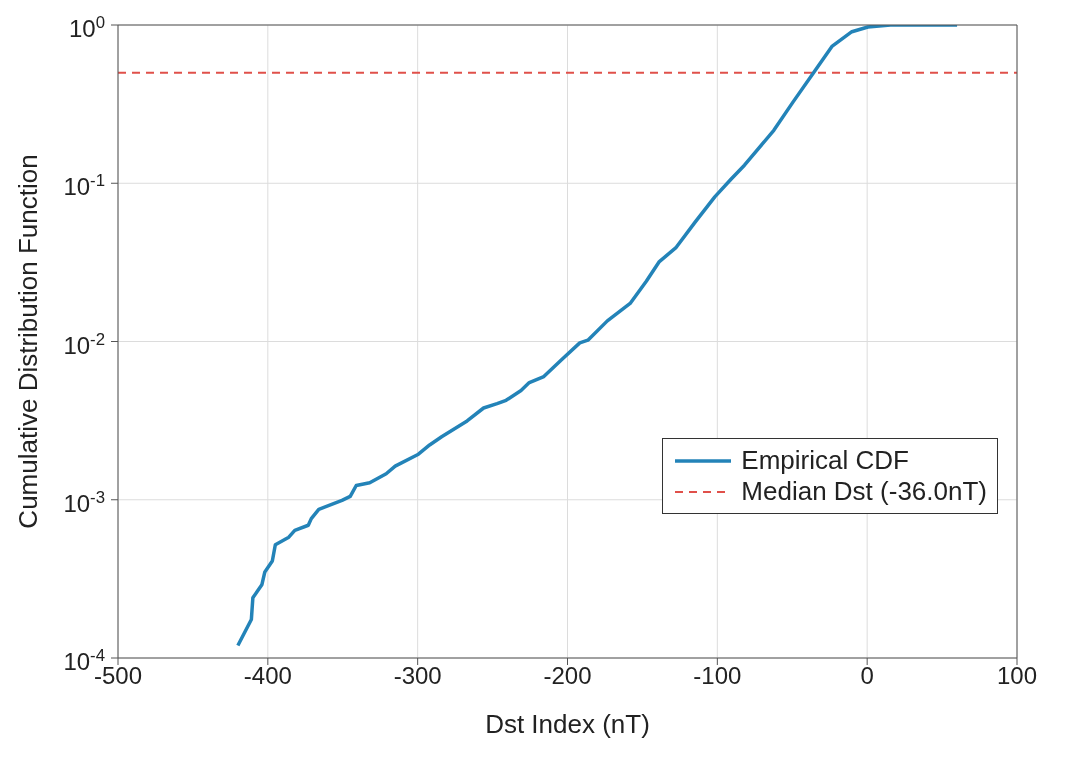 This screenshot has height=769, width=1072. Describe the element at coordinates (864, 491) in the screenshot. I see `legend-label: Median Dst (-36.0nT)` at that location.